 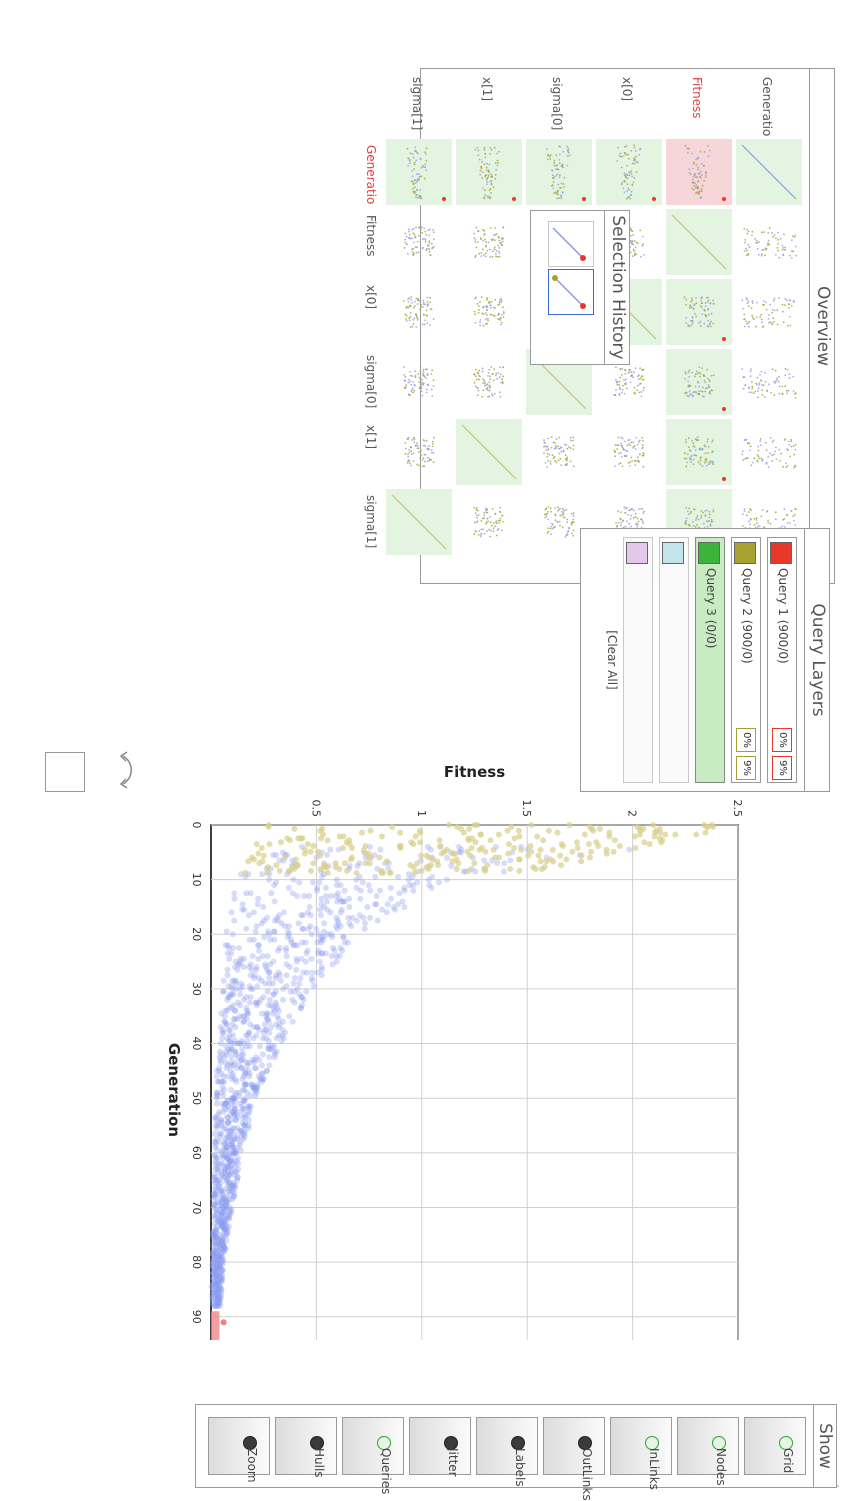 What do you see at coordinates (697, 98) in the screenshot?
I see `matrix-row-label: Fitness` at bounding box center [697, 98].